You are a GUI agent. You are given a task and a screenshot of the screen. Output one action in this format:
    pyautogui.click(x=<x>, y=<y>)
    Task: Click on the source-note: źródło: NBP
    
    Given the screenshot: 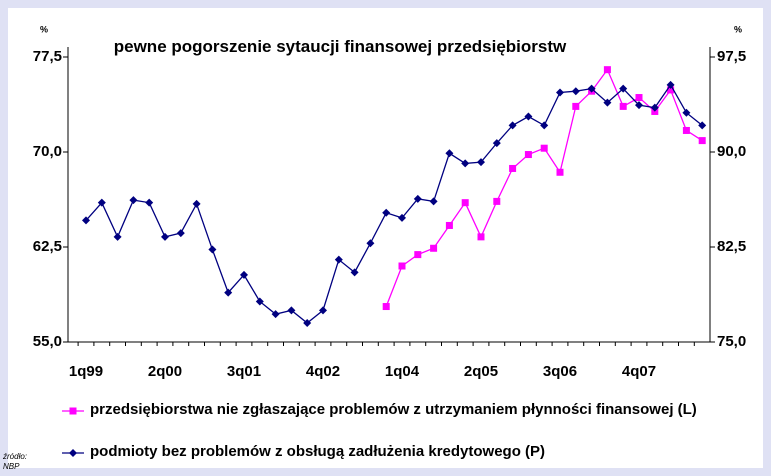 What is the action you would take?
    pyautogui.click(x=15, y=461)
    